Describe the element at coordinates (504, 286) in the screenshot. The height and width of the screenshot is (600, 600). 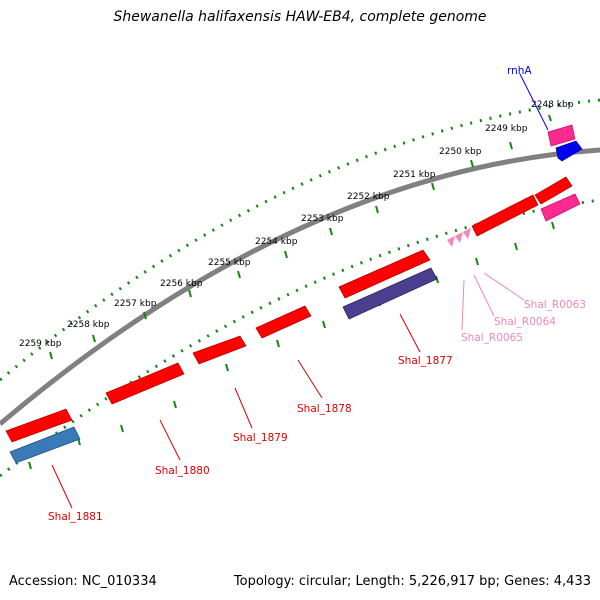
I see `callout-Shal_R0063` at that location.